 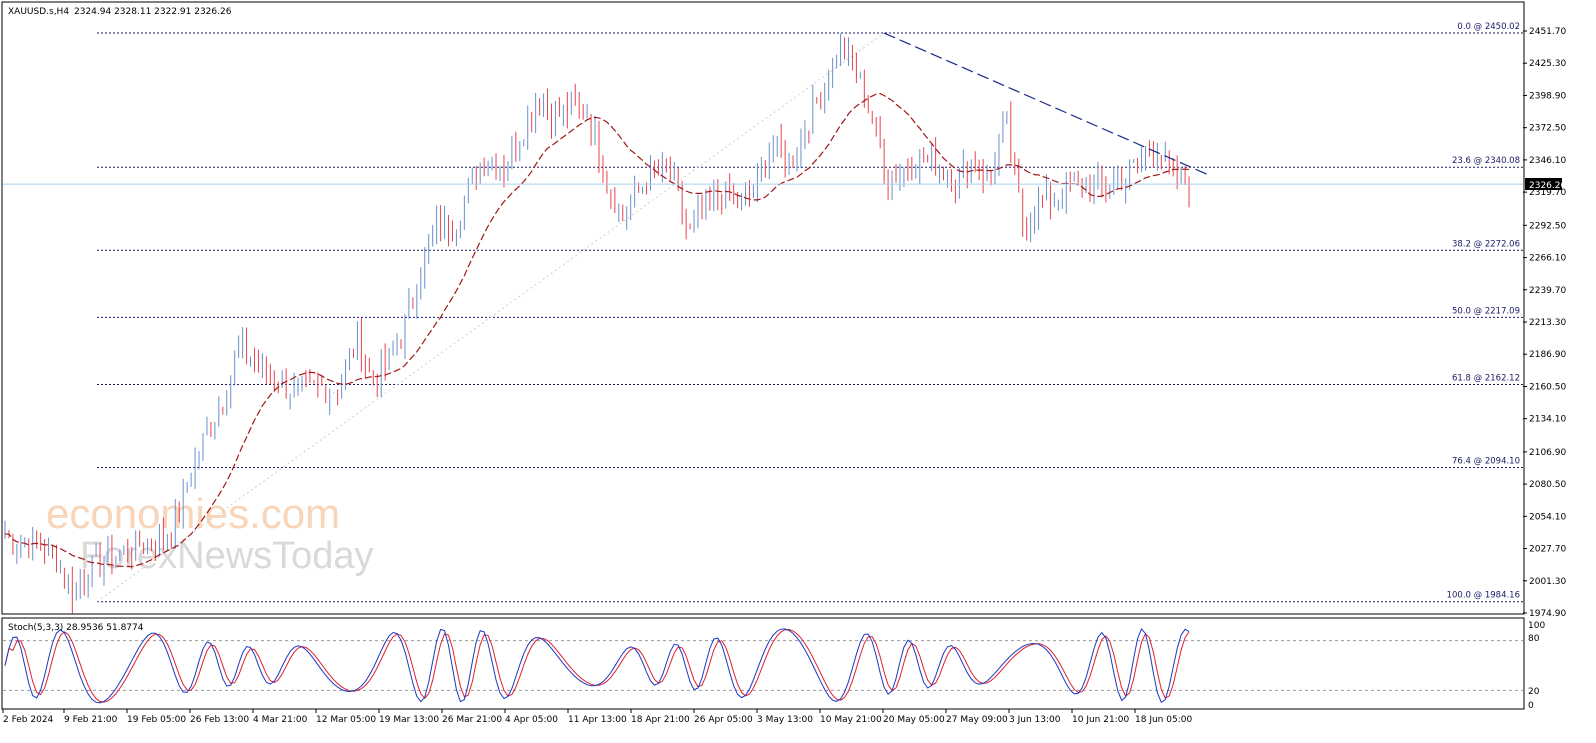 I want to click on stoch-level-80: 80, so click(x=1534, y=639).